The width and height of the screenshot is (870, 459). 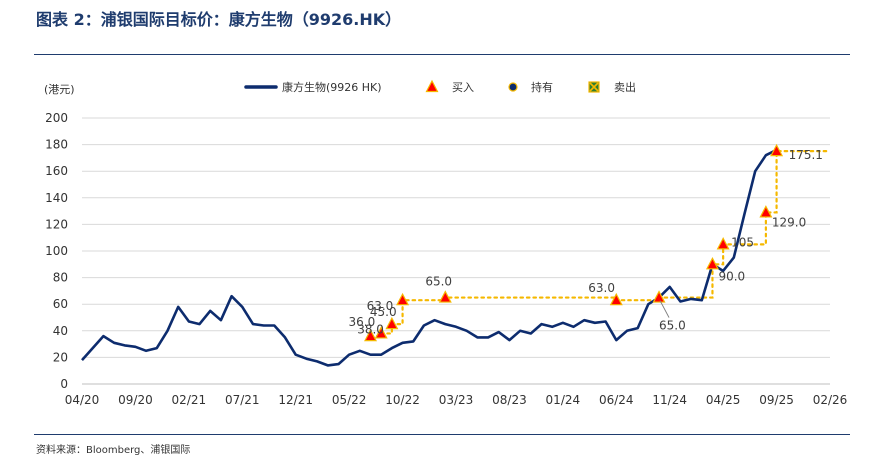 What do you see at coordinates (242, 400) in the screenshot?
I see `x-tick-label: 07/21` at bounding box center [242, 400].